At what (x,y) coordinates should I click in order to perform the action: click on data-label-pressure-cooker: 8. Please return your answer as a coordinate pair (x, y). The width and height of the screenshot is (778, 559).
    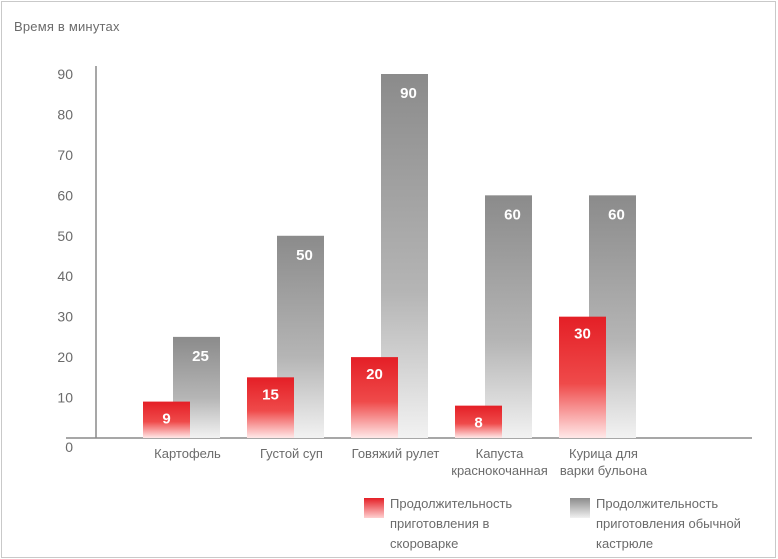
    Looking at the image, I should click on (478, 423).